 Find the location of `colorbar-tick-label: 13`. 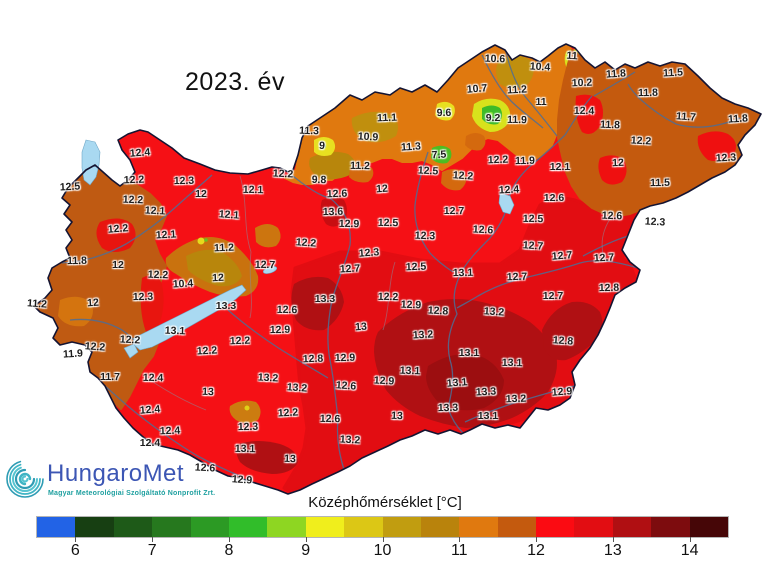

colorbar-tick-label: 13 is located at coordinates (612, 550).